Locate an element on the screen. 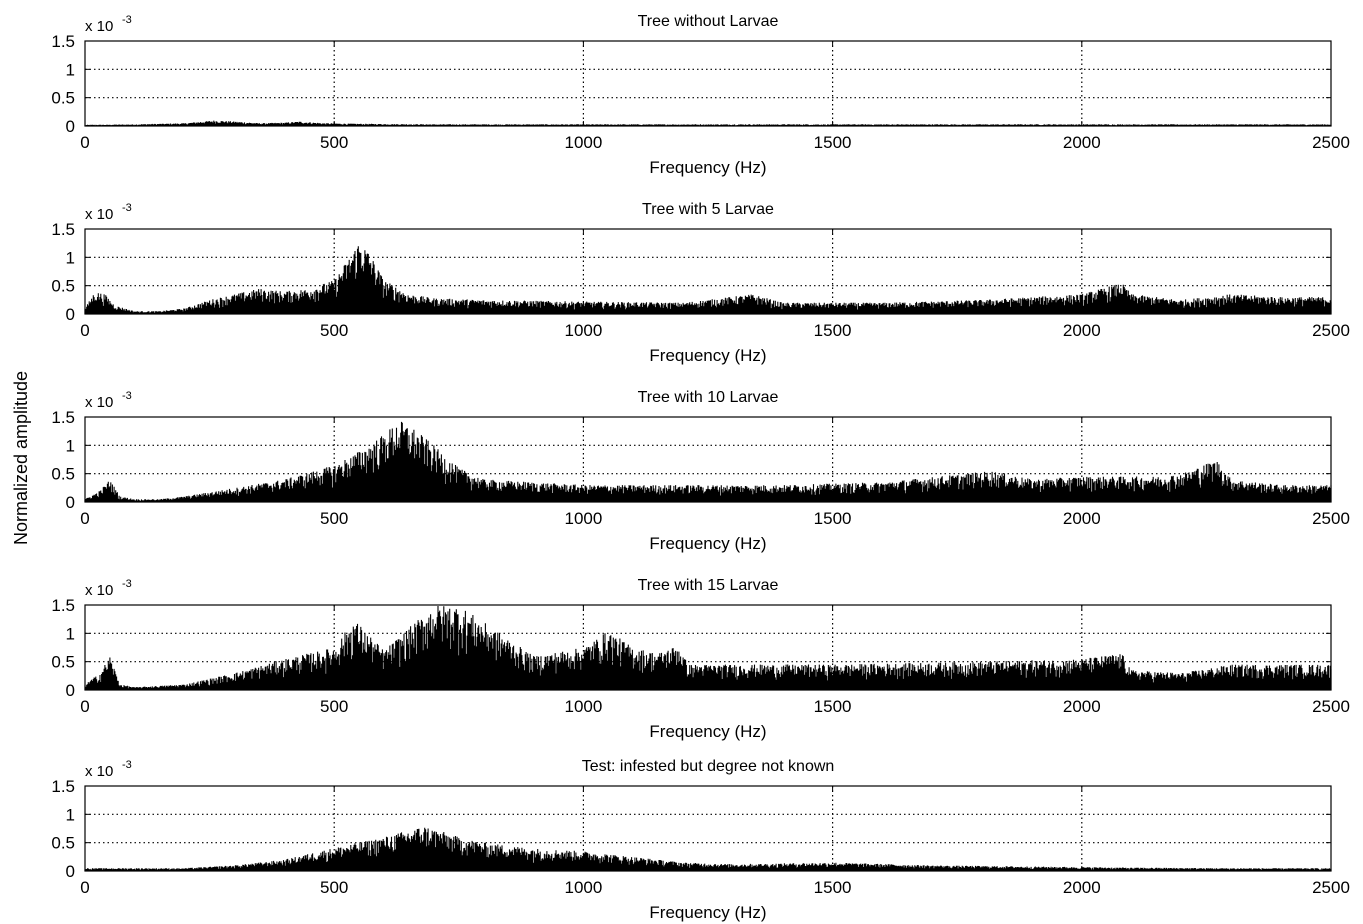  chart-title: Tree with 15 Larvae is located at coordinates (708, 585).